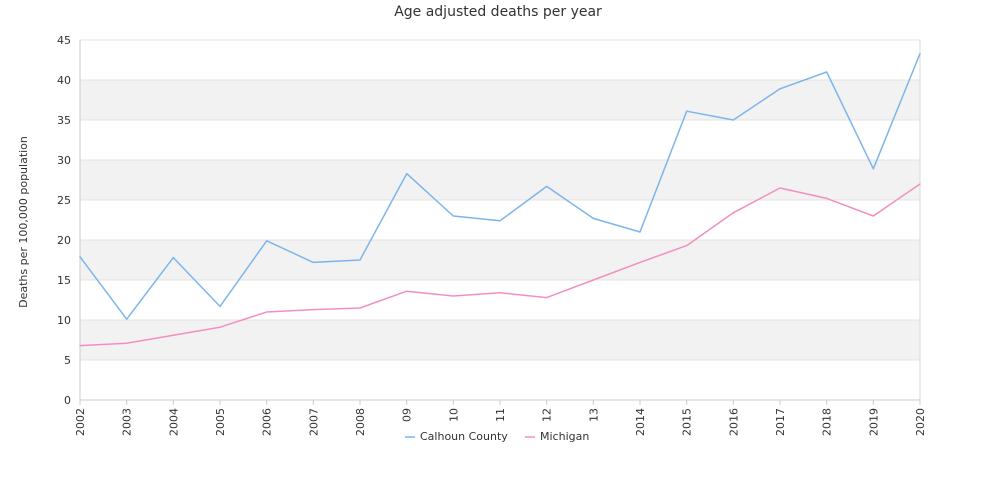  I want to click on x-tick-label: 2004, so click(173, 422).